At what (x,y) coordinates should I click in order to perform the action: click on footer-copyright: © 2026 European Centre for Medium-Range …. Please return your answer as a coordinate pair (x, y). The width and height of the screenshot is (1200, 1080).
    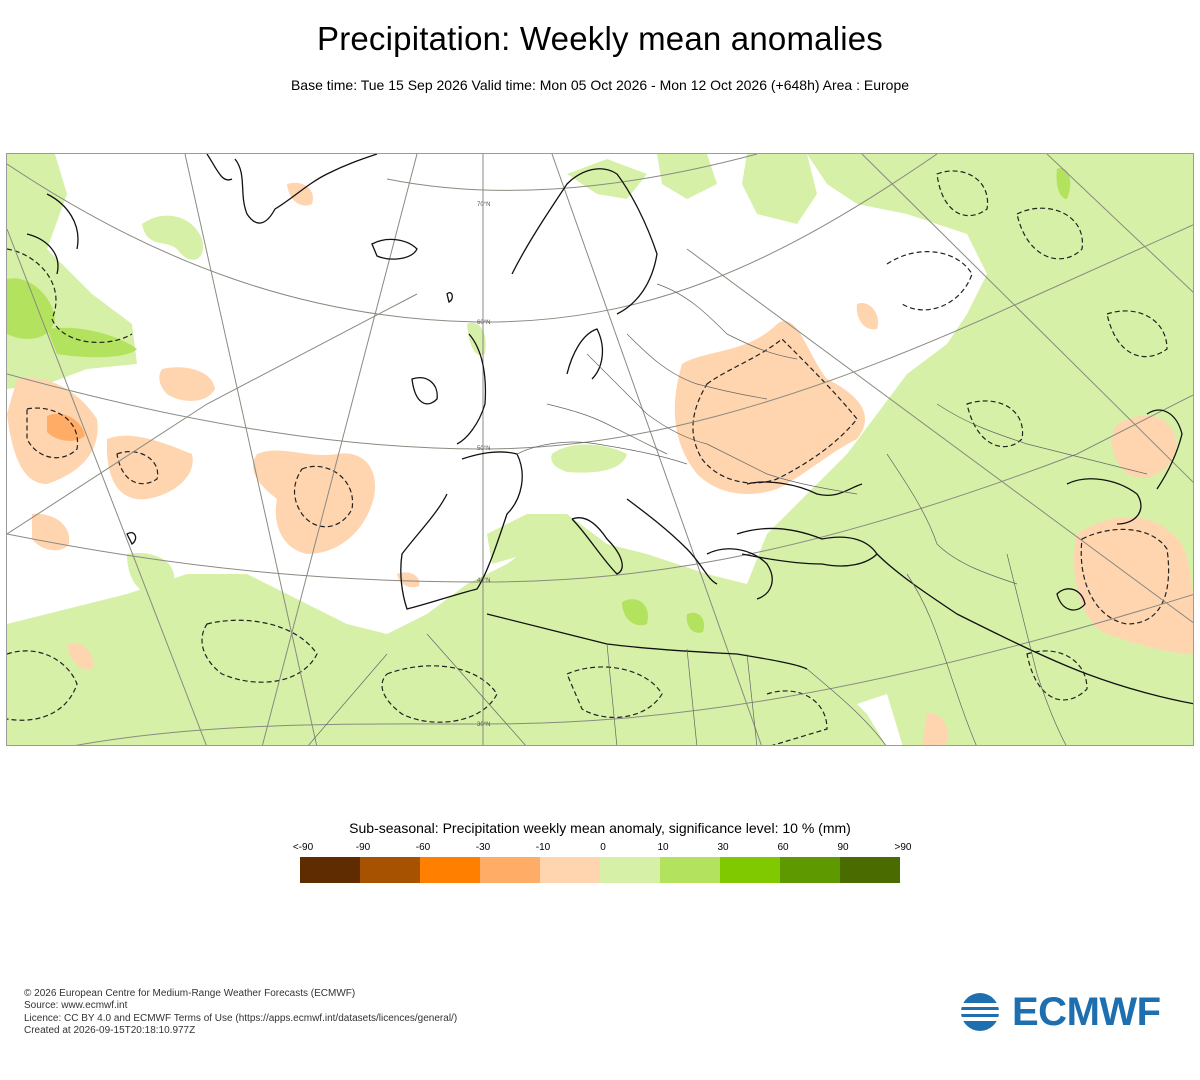
    Looking at the image, I should click on (190, 993).